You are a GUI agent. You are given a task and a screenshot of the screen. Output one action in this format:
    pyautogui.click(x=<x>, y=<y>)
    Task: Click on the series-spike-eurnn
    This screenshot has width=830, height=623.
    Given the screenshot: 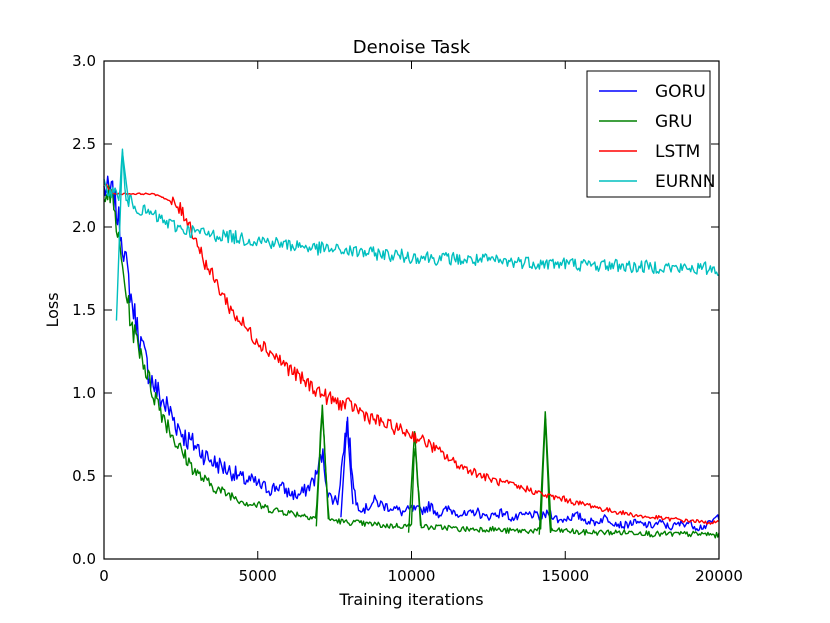 What is the action you would take?
    pyautogui.click(x=122, y=236)
    